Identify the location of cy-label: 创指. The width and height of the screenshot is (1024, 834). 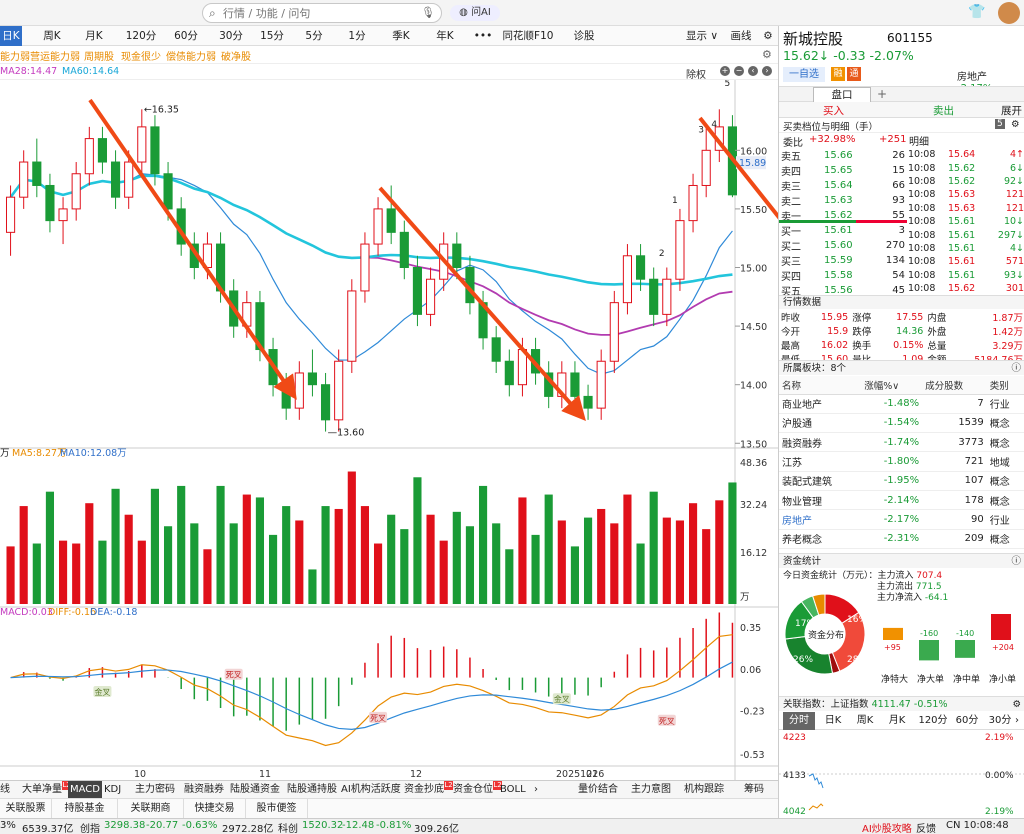
(90, 829).